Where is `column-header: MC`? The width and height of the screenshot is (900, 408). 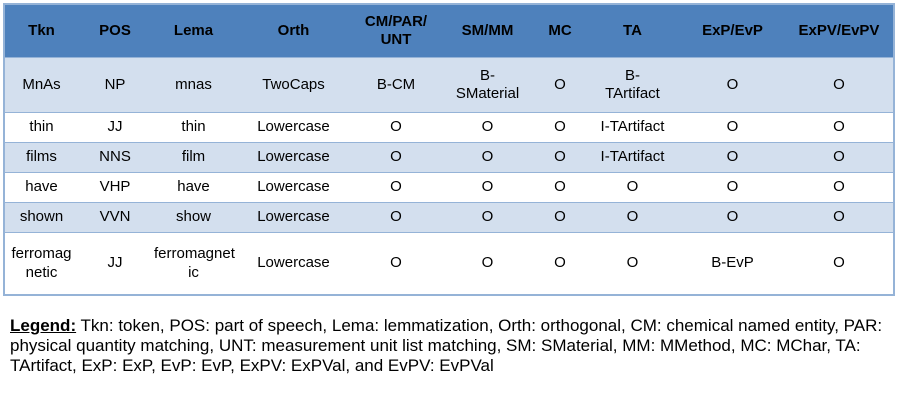 column-header: MC is located at coordinates (560, 30).